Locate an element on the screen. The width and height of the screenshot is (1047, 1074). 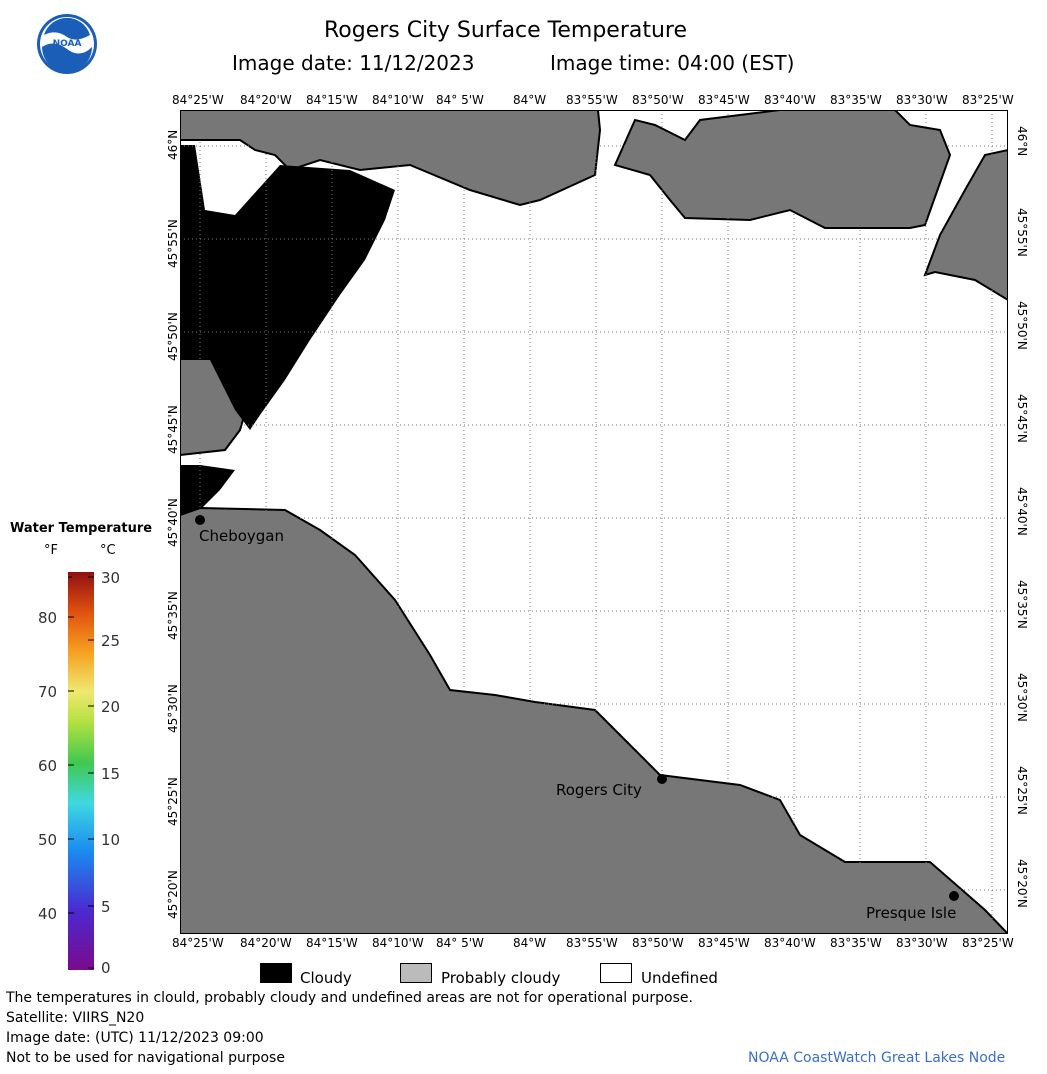
scale-c-unit: °C is located at coordinates (108, 550).